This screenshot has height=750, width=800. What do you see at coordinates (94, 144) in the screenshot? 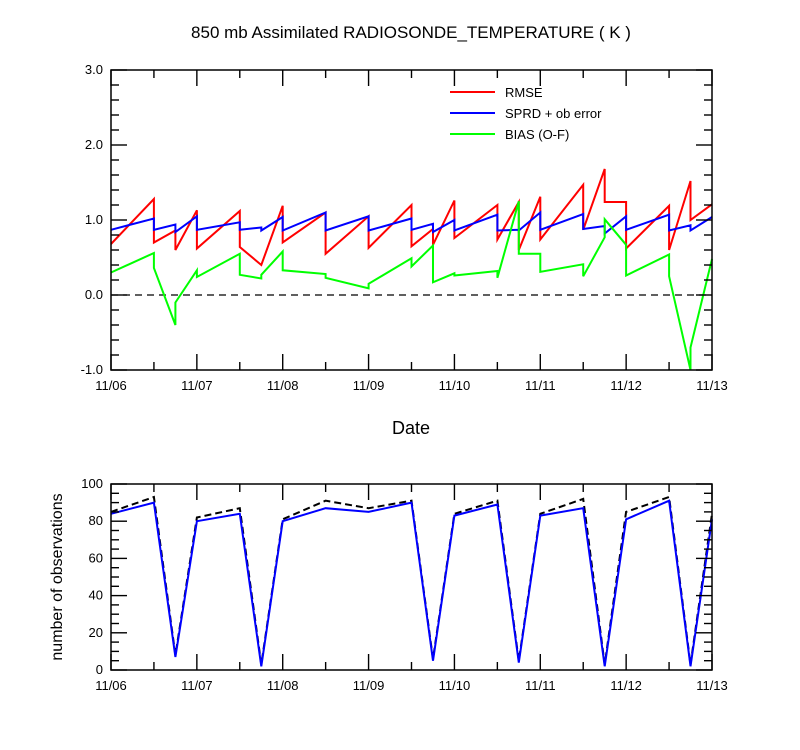
I see `y-tick-label: 2.0` at bounding box center [94, 144].